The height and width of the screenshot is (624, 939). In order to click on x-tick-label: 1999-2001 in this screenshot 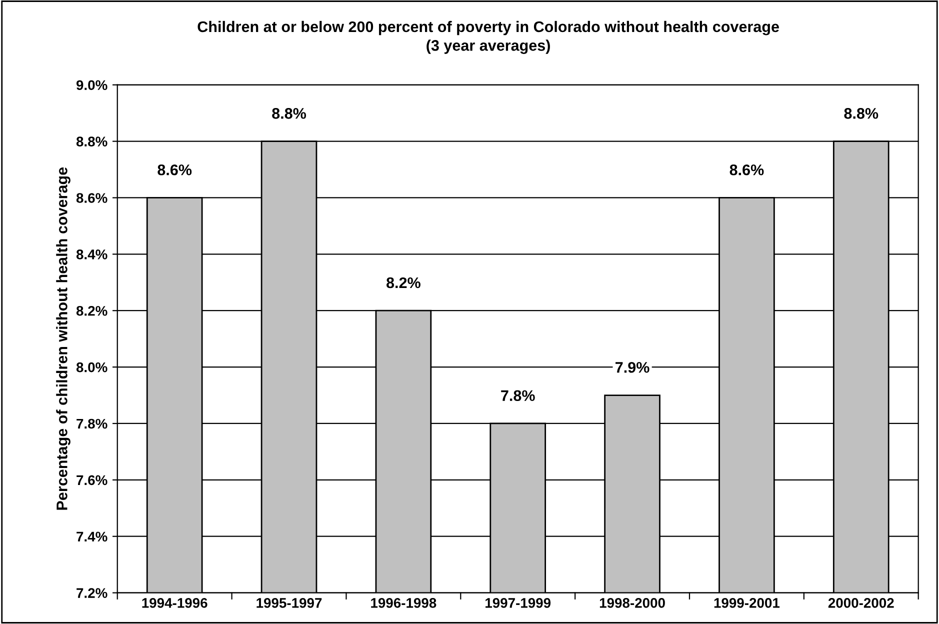, I will do `click(747, 603)`.